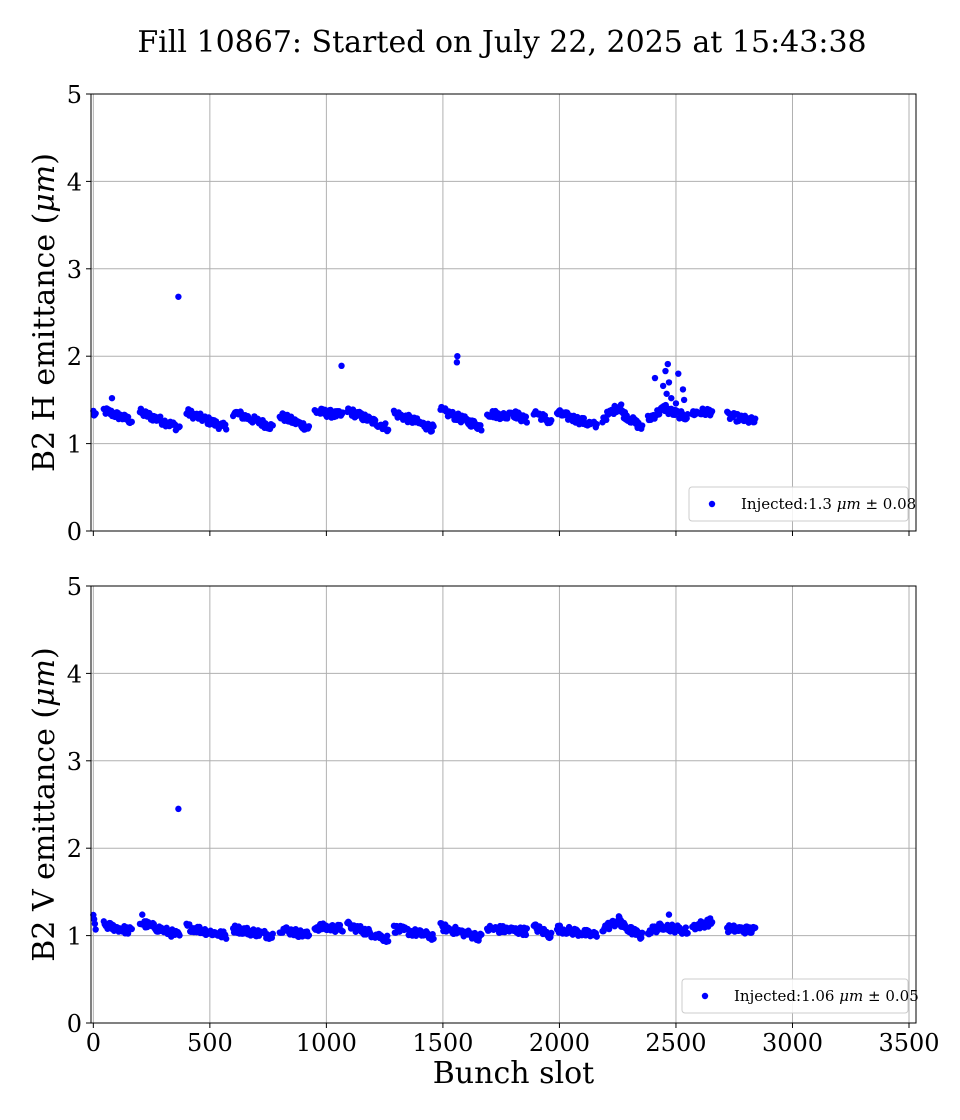 The width and height of the screenshot is (960, 1120). Describe the element at coordinates (326, 1043) in the screenshot. I see `x-tick-label: 1000` at that location.